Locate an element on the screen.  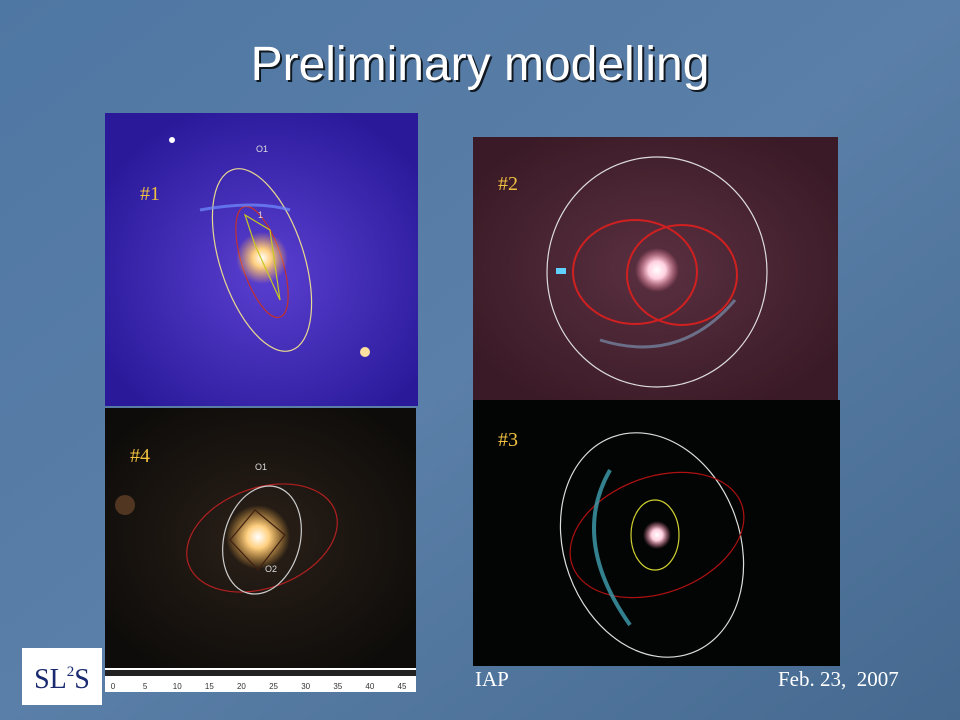
scale-tick-label: 35 is located at coordinates (337, 686).